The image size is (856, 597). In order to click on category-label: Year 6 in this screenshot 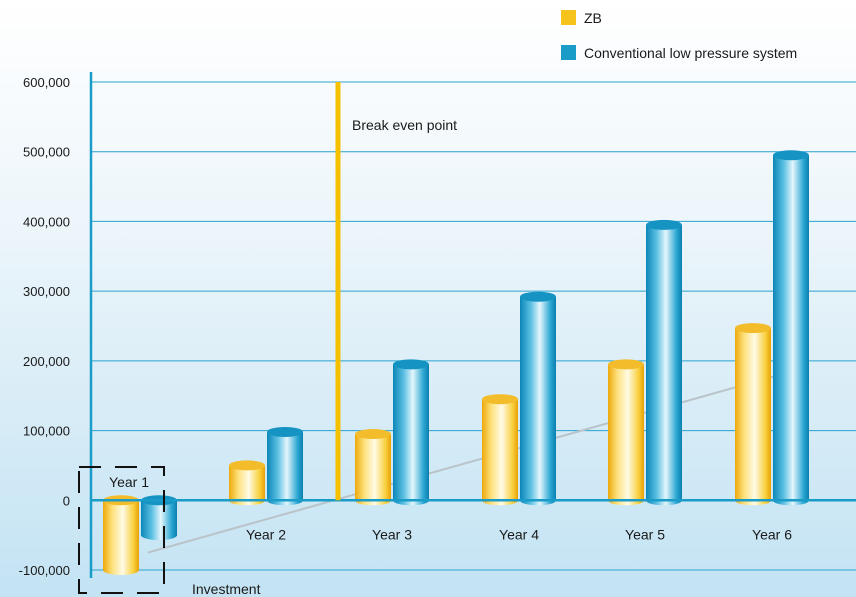, I will do `click(772, 534)`.